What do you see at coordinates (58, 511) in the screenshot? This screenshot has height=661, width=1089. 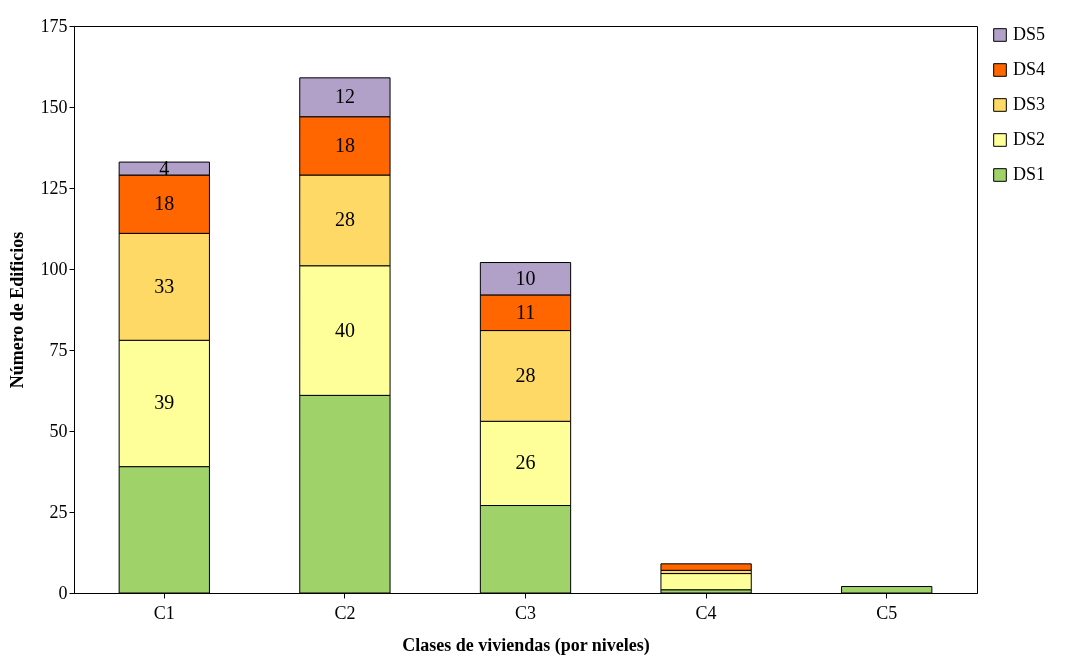 I see `y-tick-label: 25` at bounding box center [58, 511].